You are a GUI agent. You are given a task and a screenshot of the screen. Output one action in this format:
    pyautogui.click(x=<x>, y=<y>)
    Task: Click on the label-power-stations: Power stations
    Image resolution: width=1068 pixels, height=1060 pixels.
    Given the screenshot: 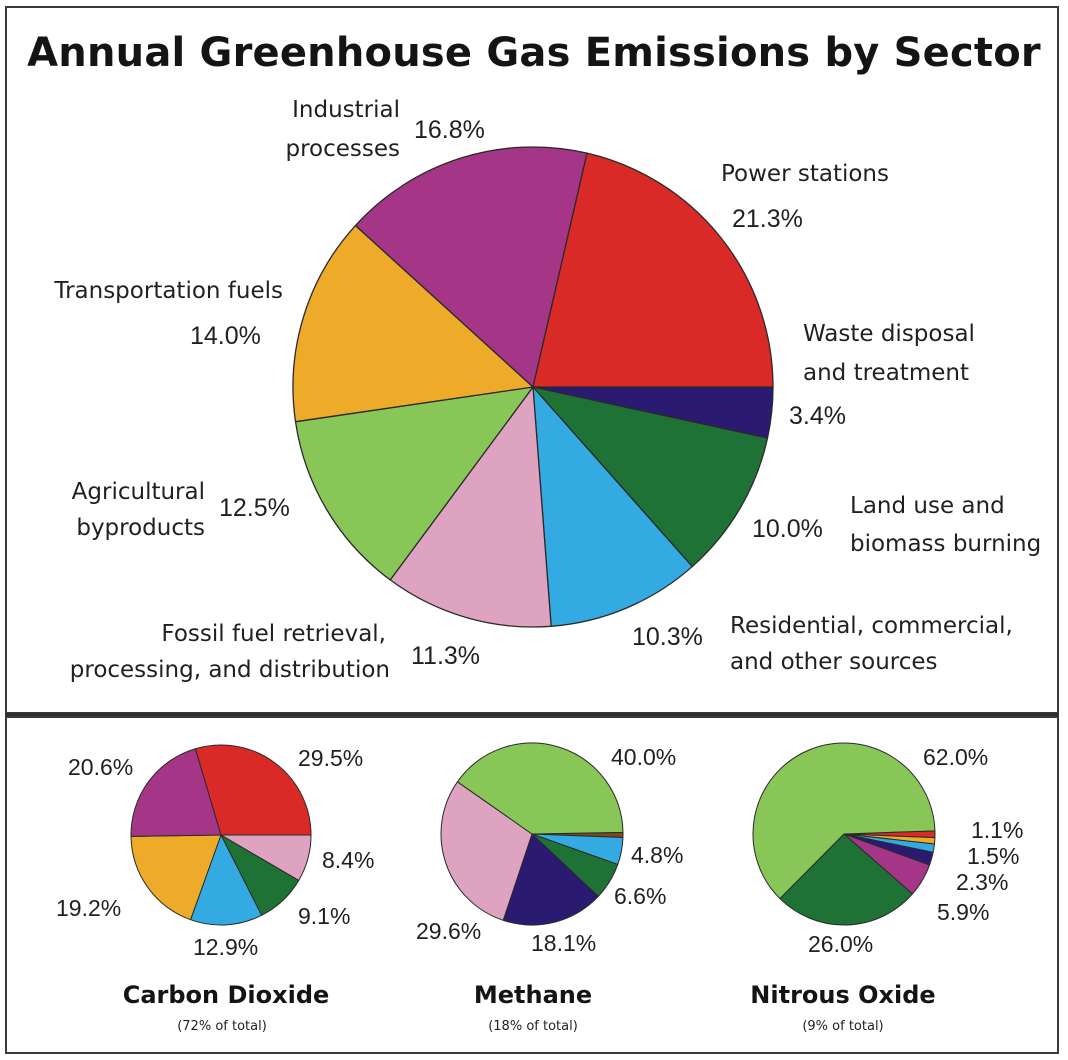 What is the action you would take?
    pyautogui.click(x=805, y=174)
    